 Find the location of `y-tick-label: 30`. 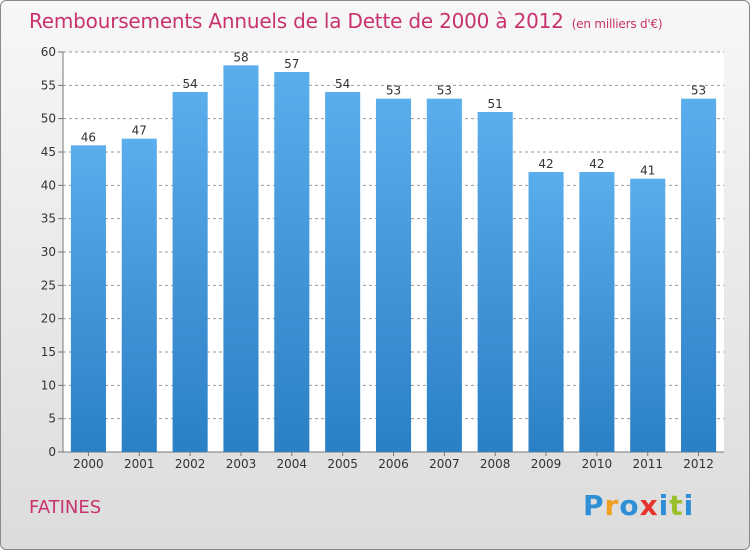

y-tick-label: 30 is located at coordinates (48, 252).